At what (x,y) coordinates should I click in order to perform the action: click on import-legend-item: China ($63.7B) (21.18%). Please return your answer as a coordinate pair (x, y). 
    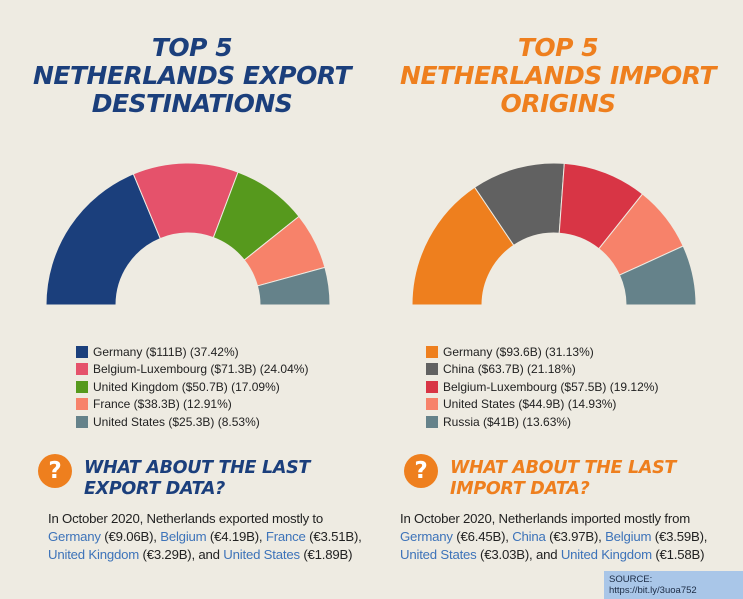
    Looking at the image, I should click on (542, 370).